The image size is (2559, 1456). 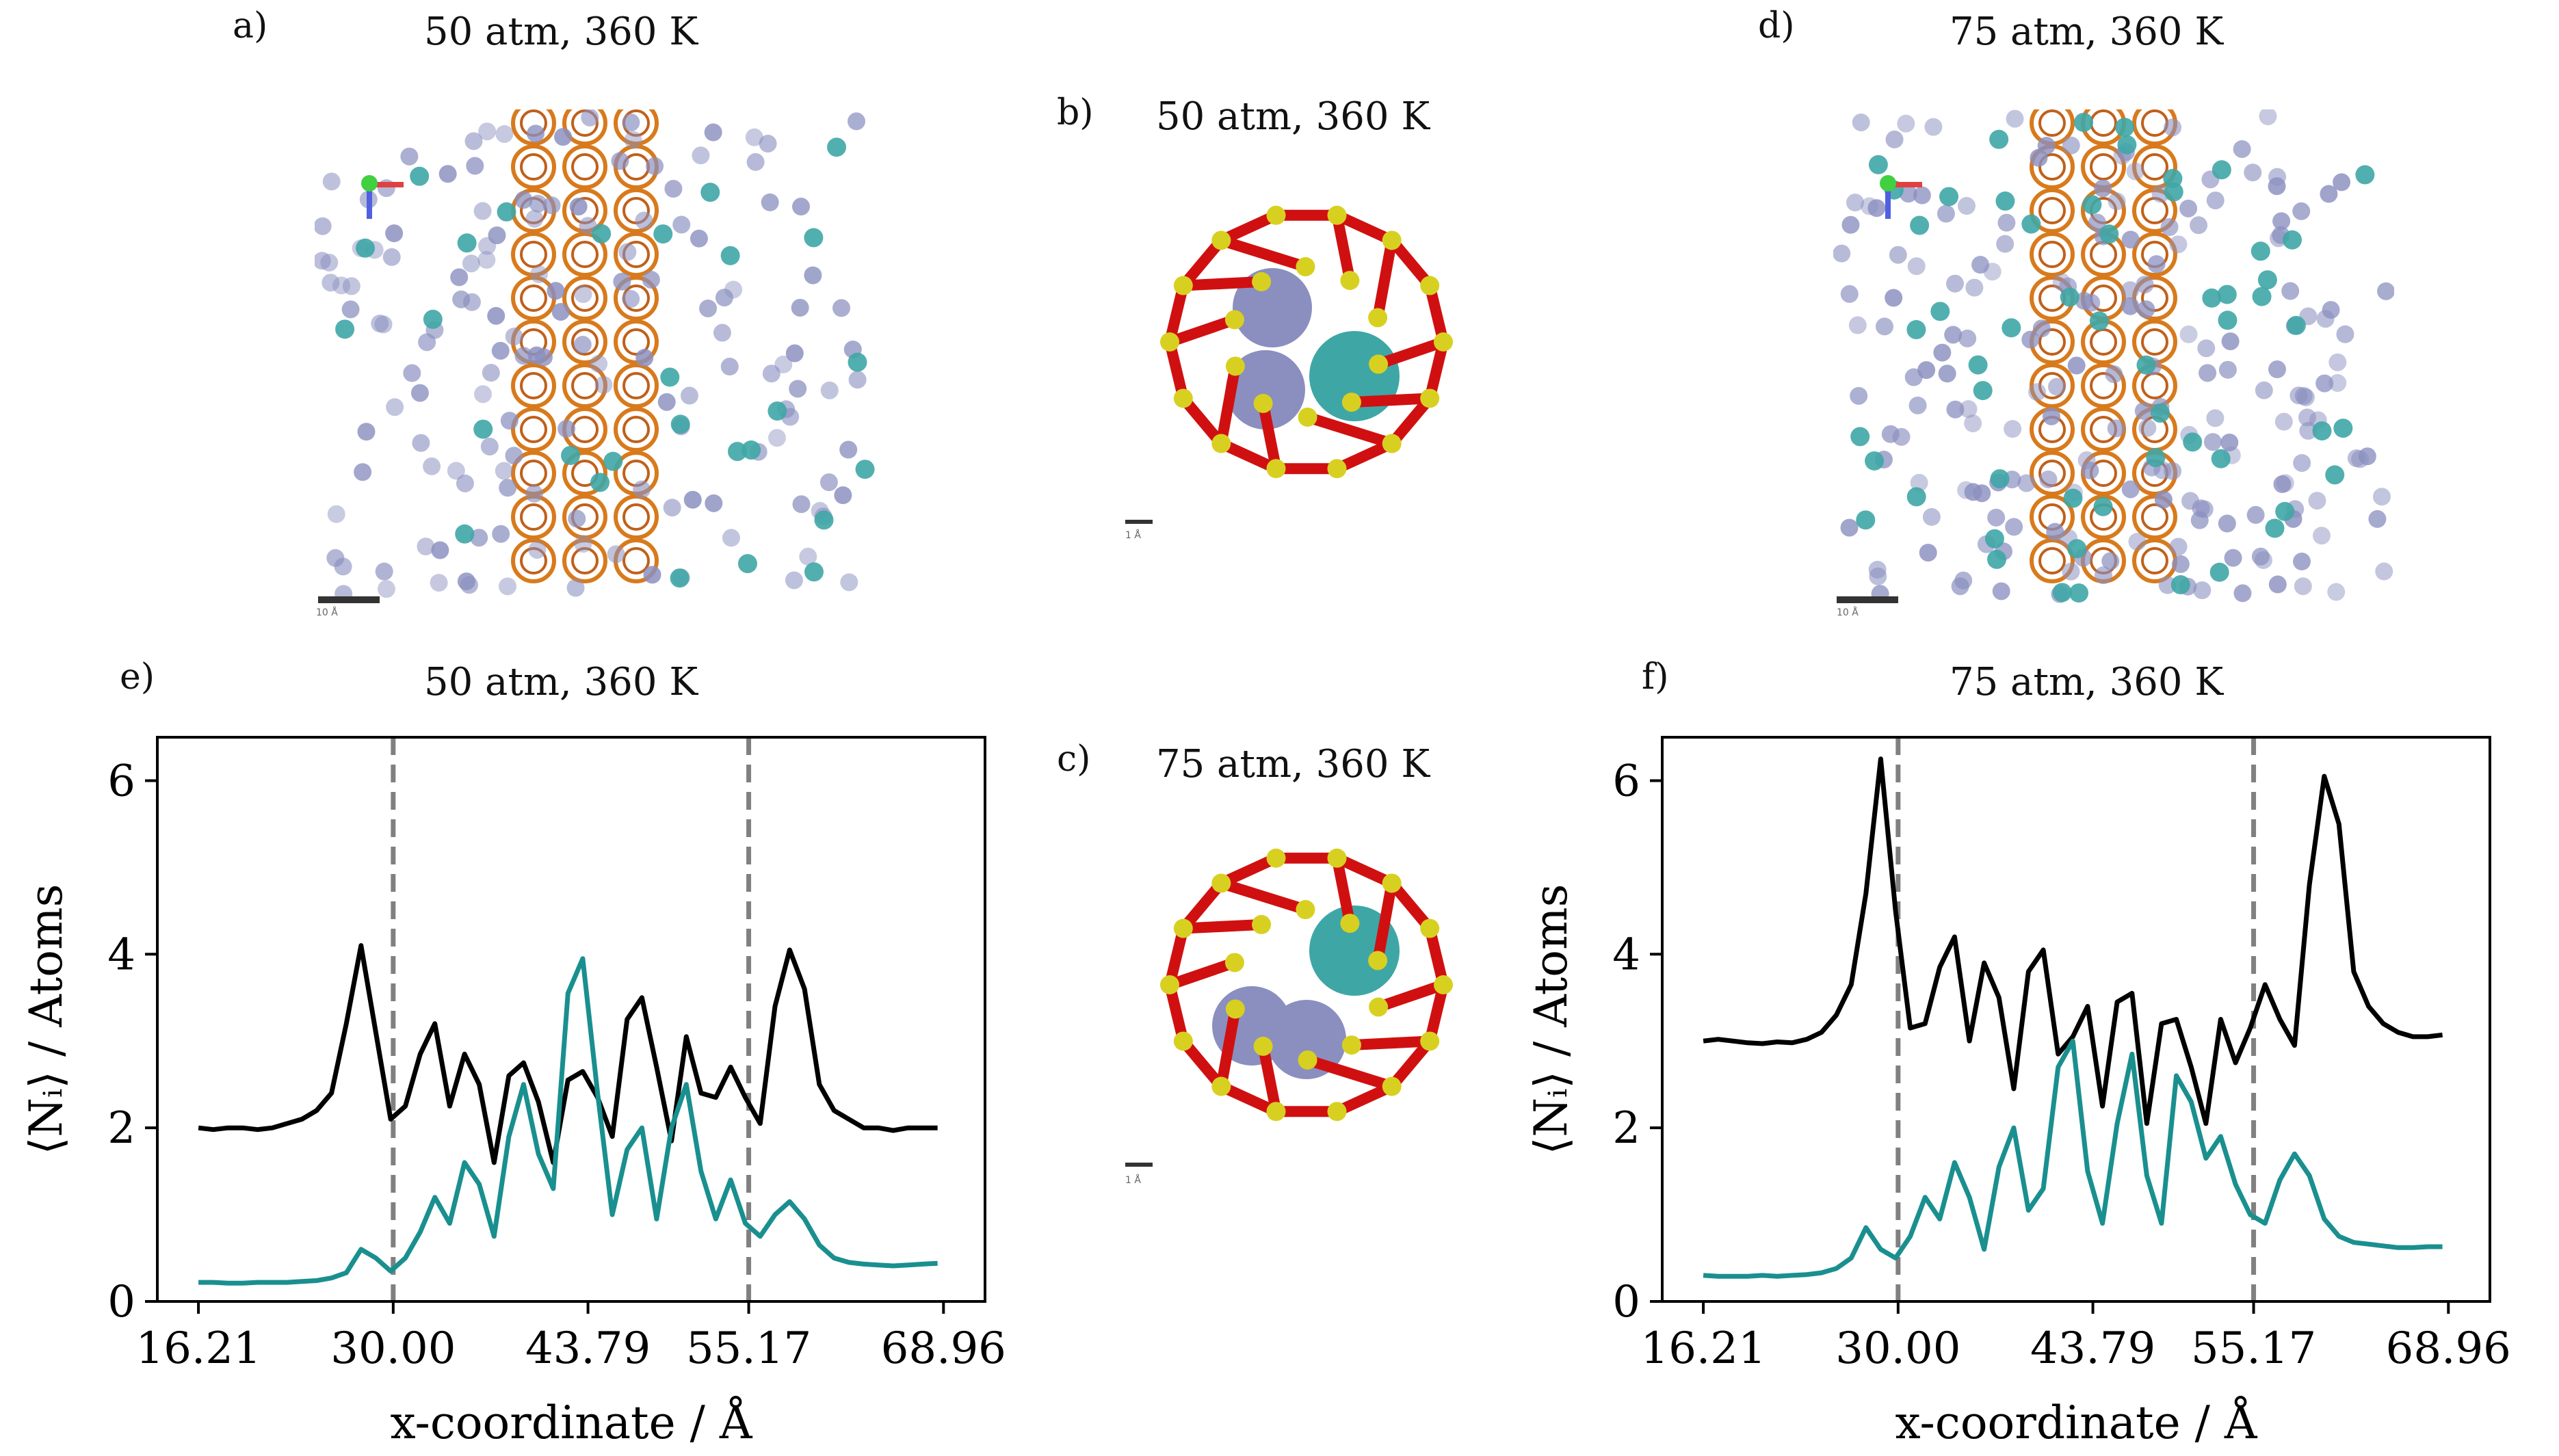 I want to click on axis-glyph-y, so click(x=1888, y=183).